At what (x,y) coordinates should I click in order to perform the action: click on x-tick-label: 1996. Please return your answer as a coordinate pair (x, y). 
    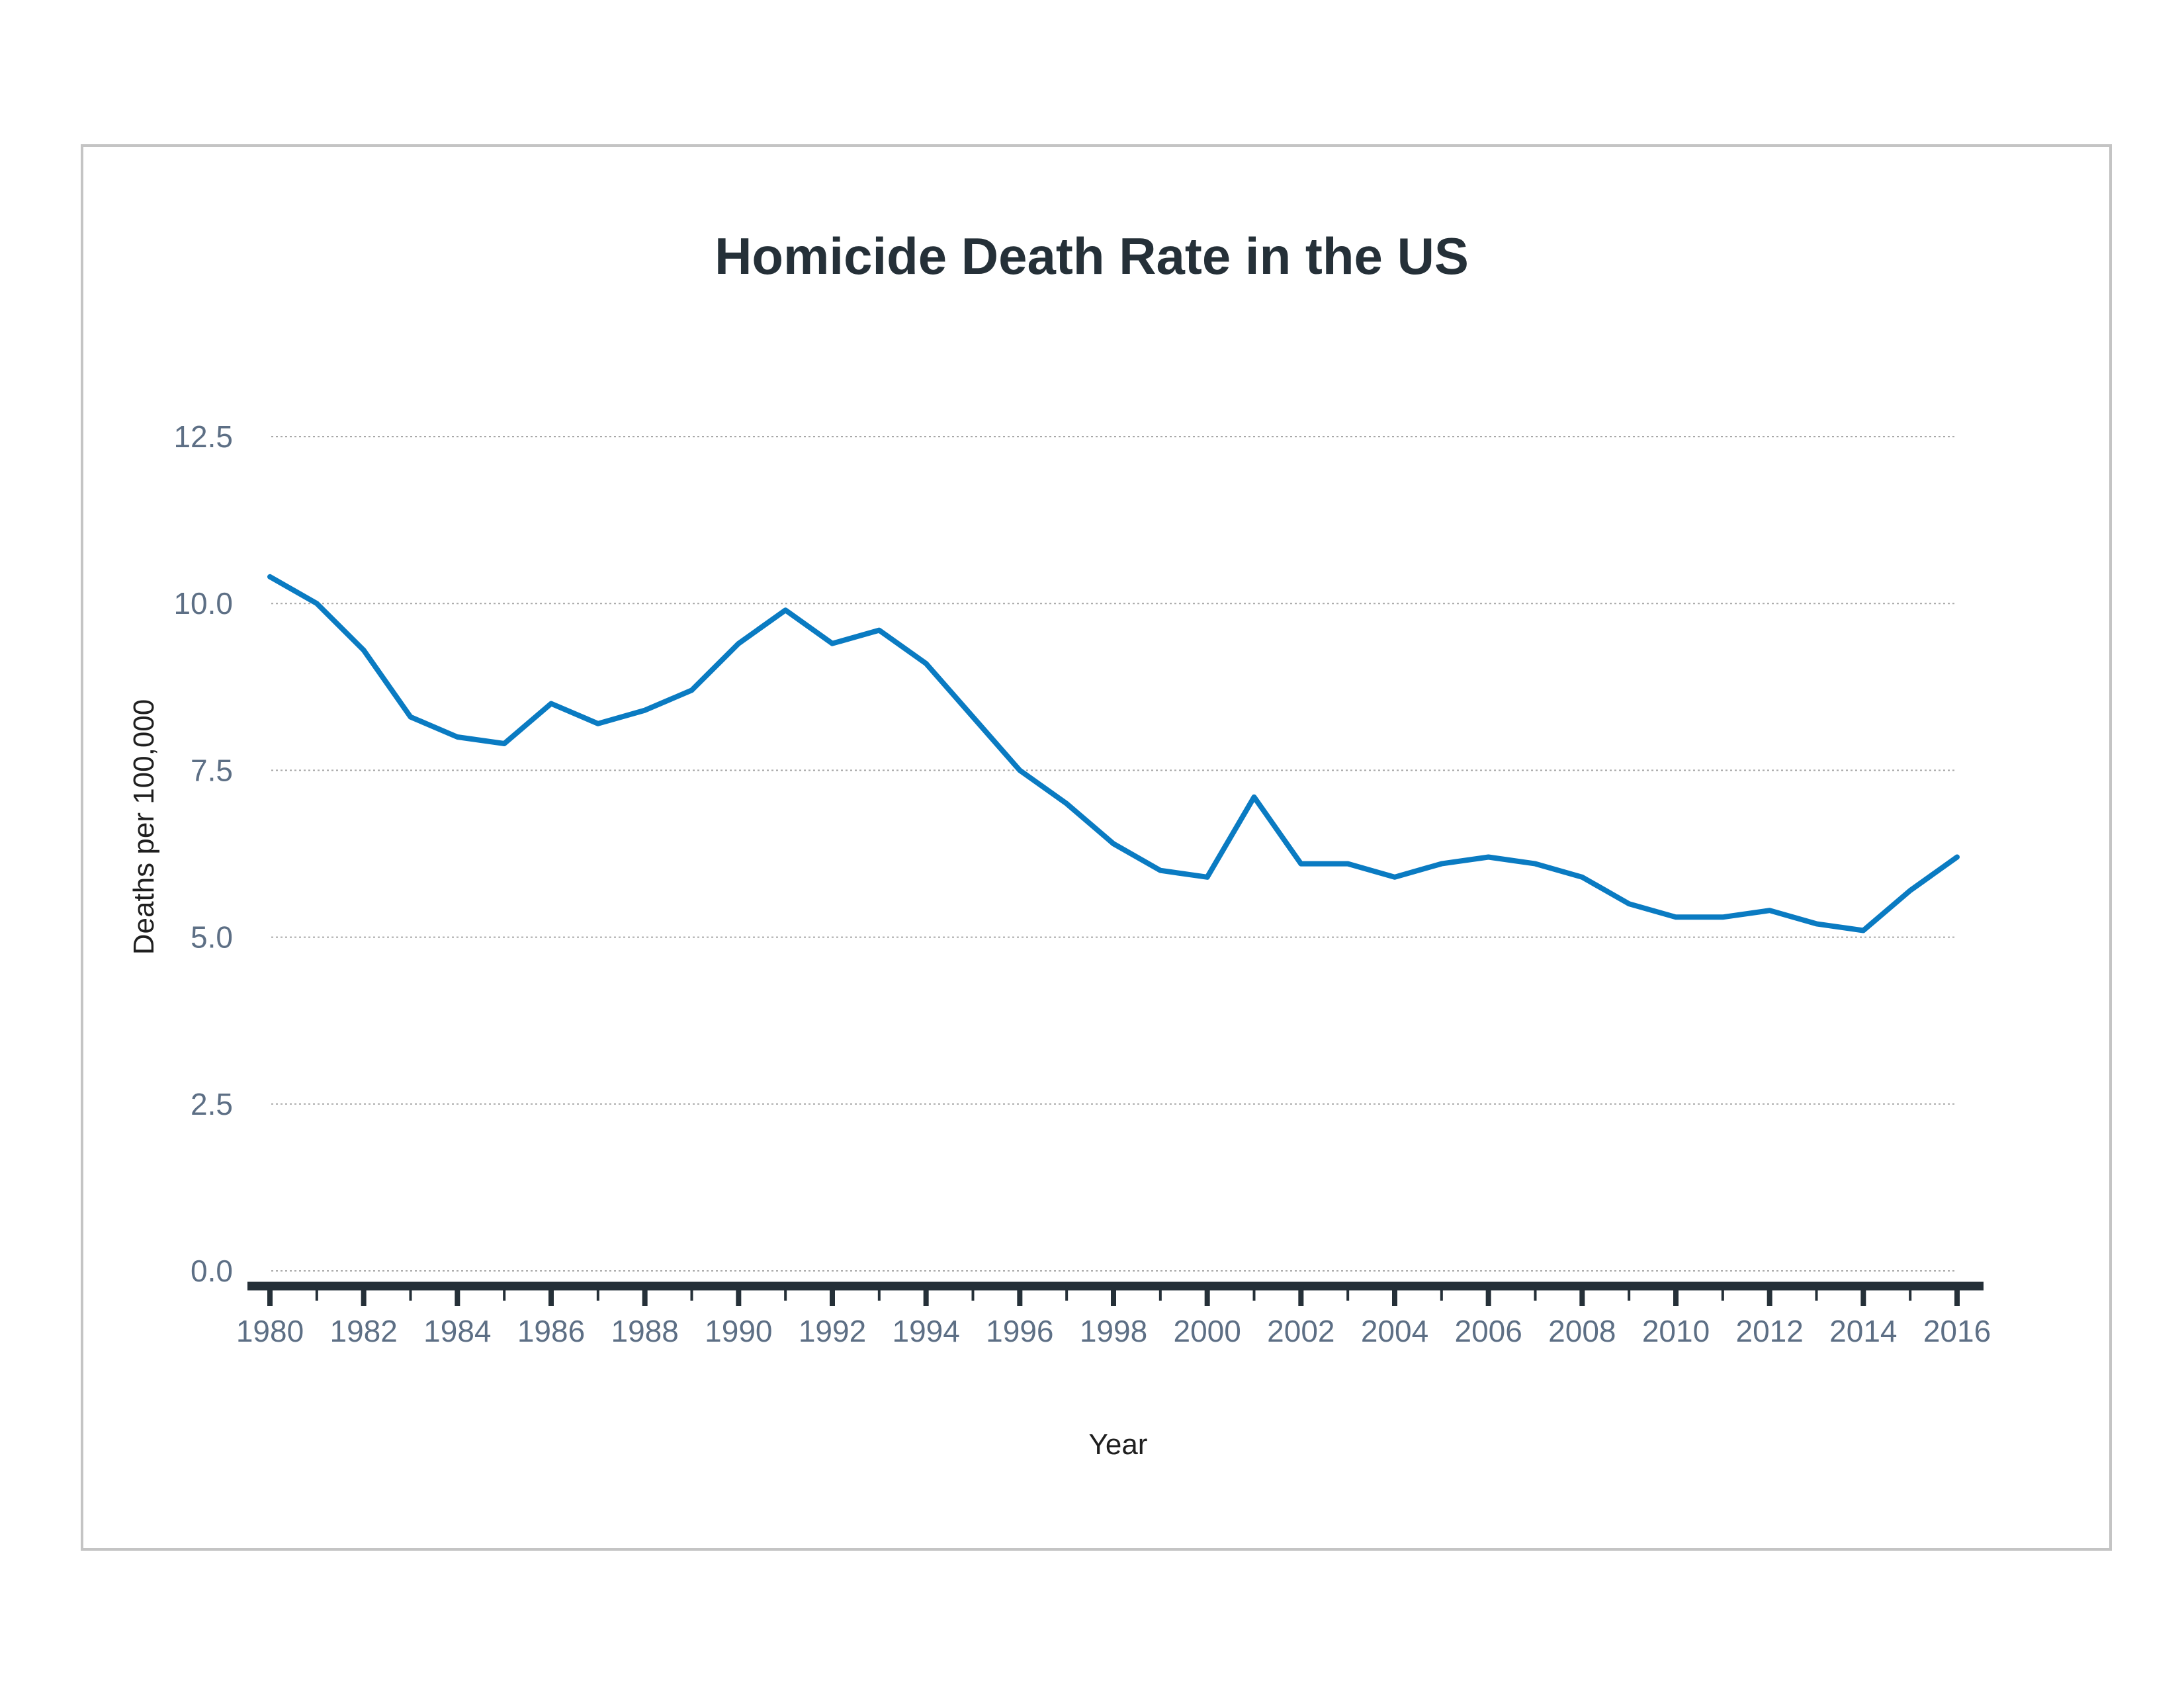
    Looking at the image, I should click on (1020, 1331).